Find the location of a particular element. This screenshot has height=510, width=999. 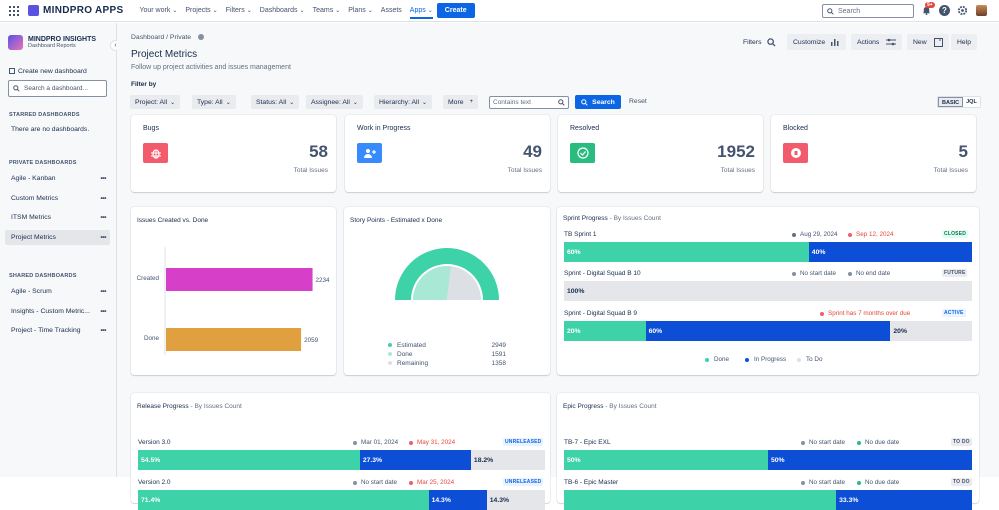

notifications-icon is located at coordinates (926, 10).